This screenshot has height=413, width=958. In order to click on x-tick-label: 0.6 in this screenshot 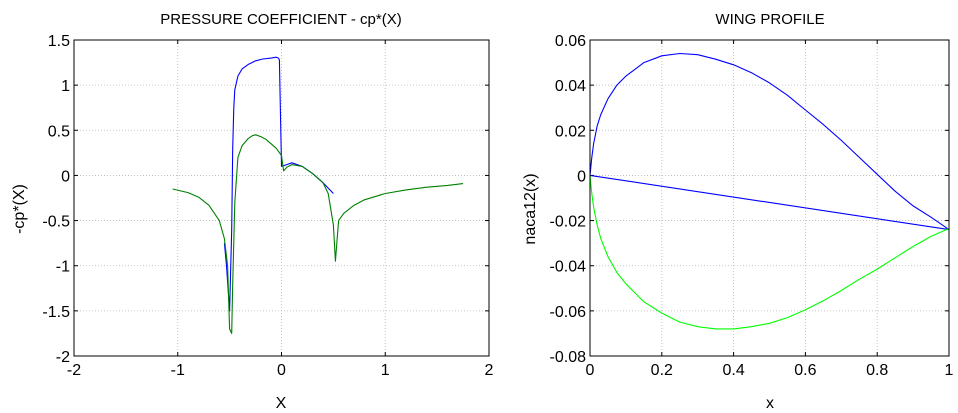, I will do `click(805, 370)`.